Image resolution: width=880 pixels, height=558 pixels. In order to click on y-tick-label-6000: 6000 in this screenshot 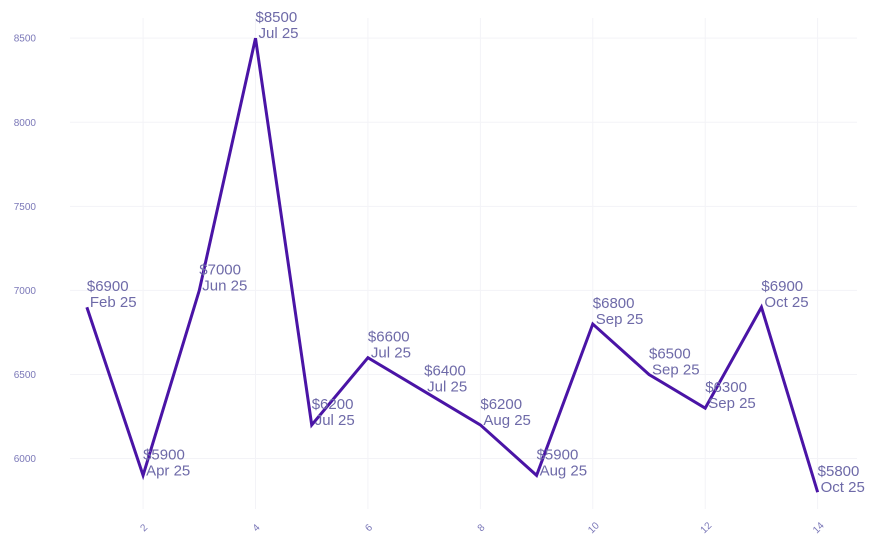, I will do `click(25, 459)`.